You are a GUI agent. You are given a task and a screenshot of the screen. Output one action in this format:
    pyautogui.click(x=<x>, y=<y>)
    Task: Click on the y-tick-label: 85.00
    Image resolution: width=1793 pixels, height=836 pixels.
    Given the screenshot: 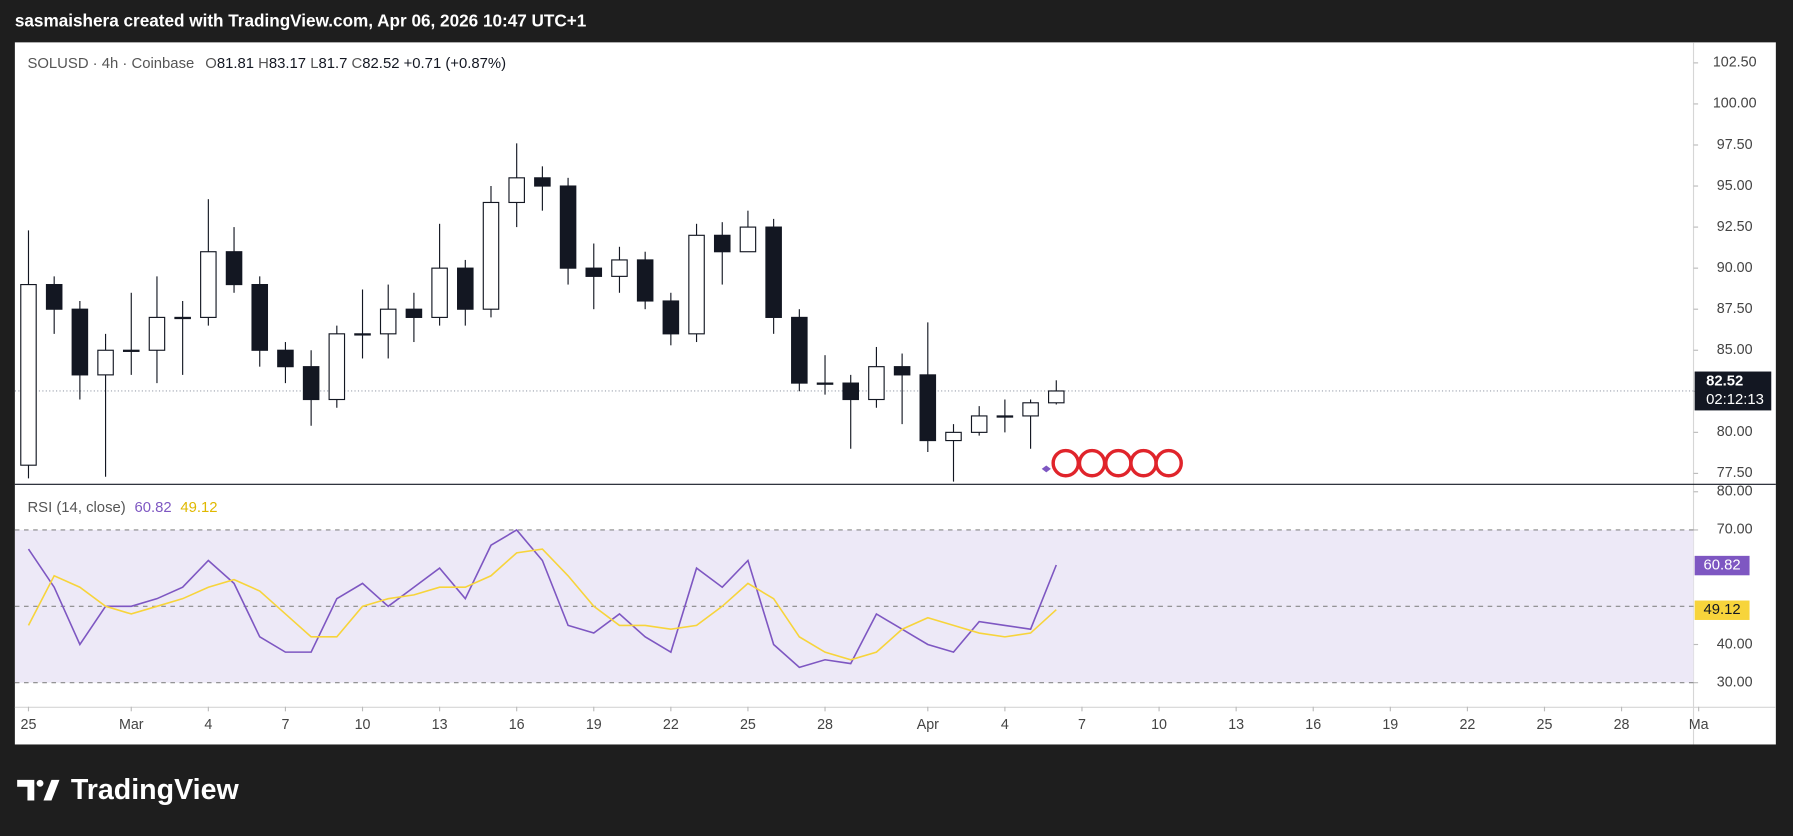 What is the action you would take?
    pyautogui.click(x=1735, y=350)
    